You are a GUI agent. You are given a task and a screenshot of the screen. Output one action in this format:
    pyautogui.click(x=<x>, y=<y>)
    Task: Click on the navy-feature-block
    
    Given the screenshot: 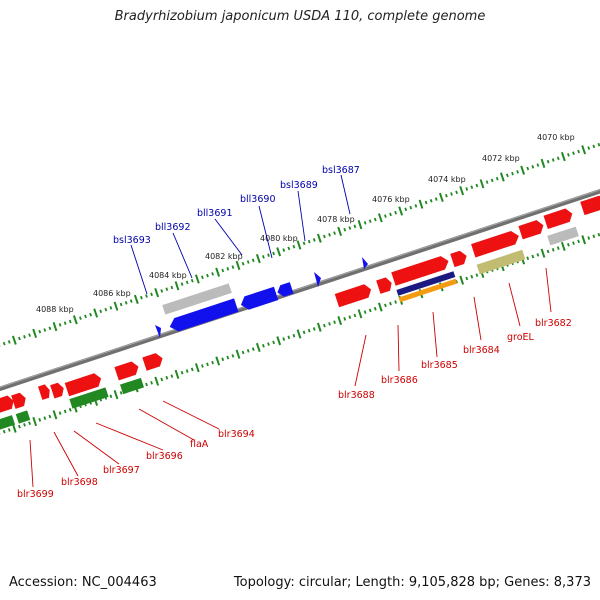 What is the action you would take?
    pyautogui.click(x=426, y=283)
    